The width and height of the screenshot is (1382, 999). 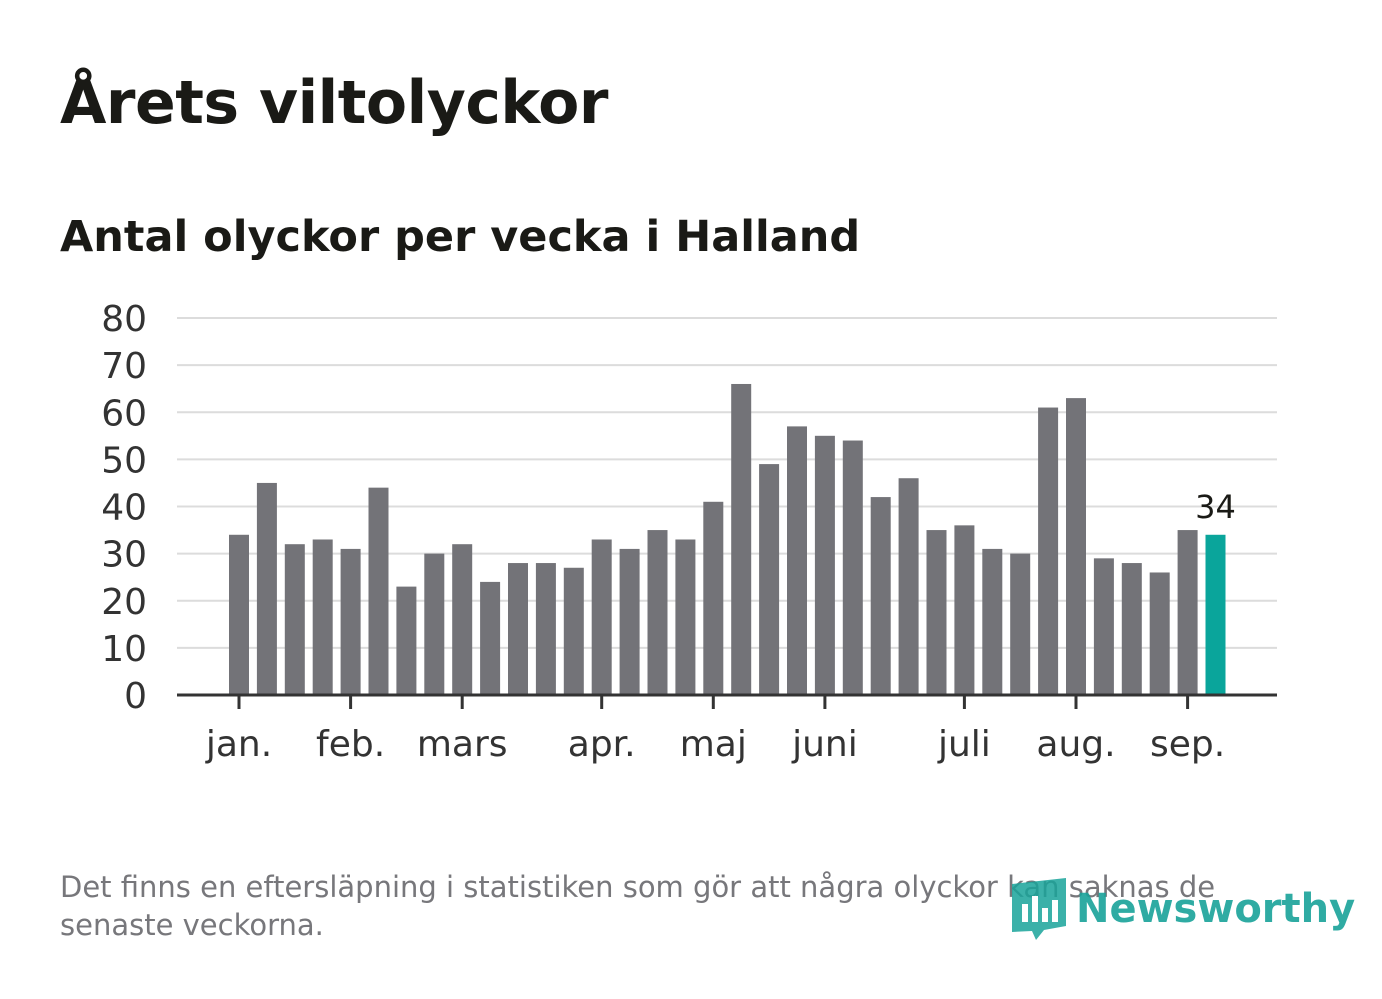 What do you see at coordinates (124, 366) in the screenshot?
I see `y-tick-label: 70` at bounding box center [124, 366].